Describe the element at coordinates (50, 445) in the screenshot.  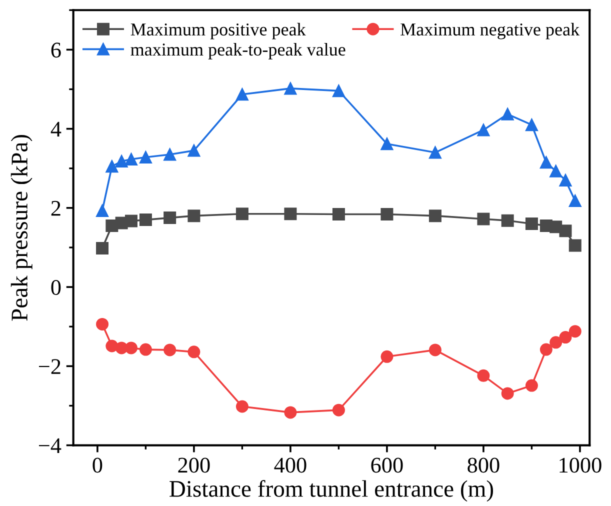
I see `y-tick-label: −4` at that location.